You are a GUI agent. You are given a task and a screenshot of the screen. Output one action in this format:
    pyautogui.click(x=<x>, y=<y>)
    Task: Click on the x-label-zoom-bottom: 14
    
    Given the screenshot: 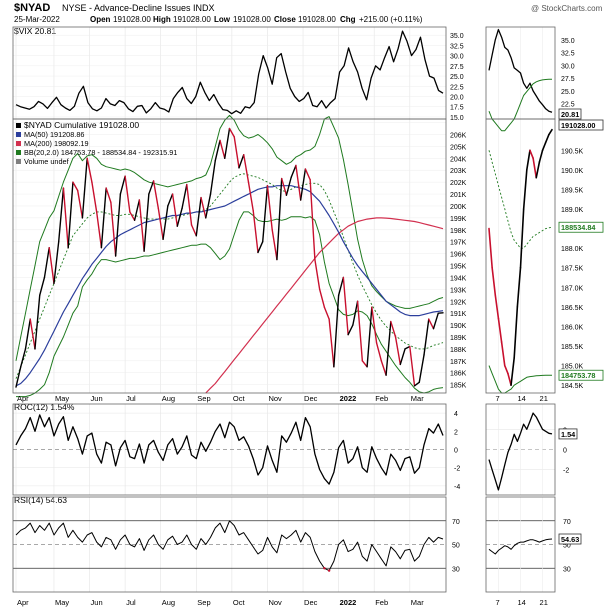 What is the action you would take?
    pyautogui.click(x=522, y=602)
    